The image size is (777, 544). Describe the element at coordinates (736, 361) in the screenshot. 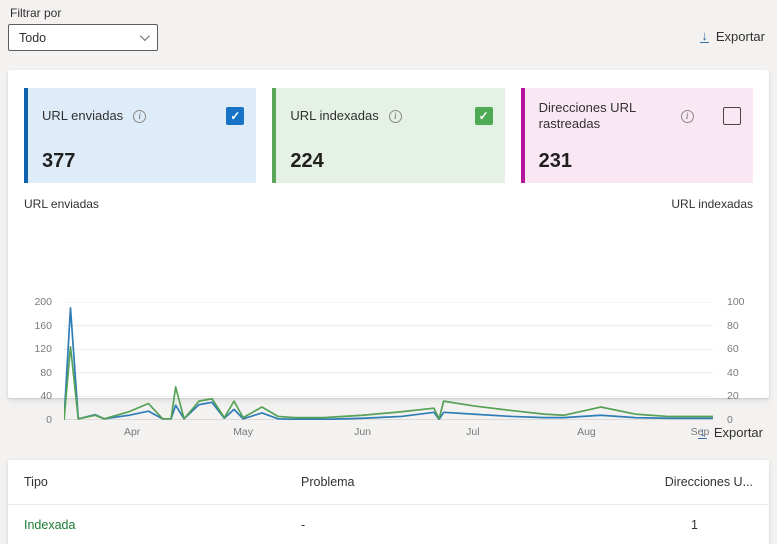

I see `y-axis-right: 0 20 40 60 80 100` at that location.